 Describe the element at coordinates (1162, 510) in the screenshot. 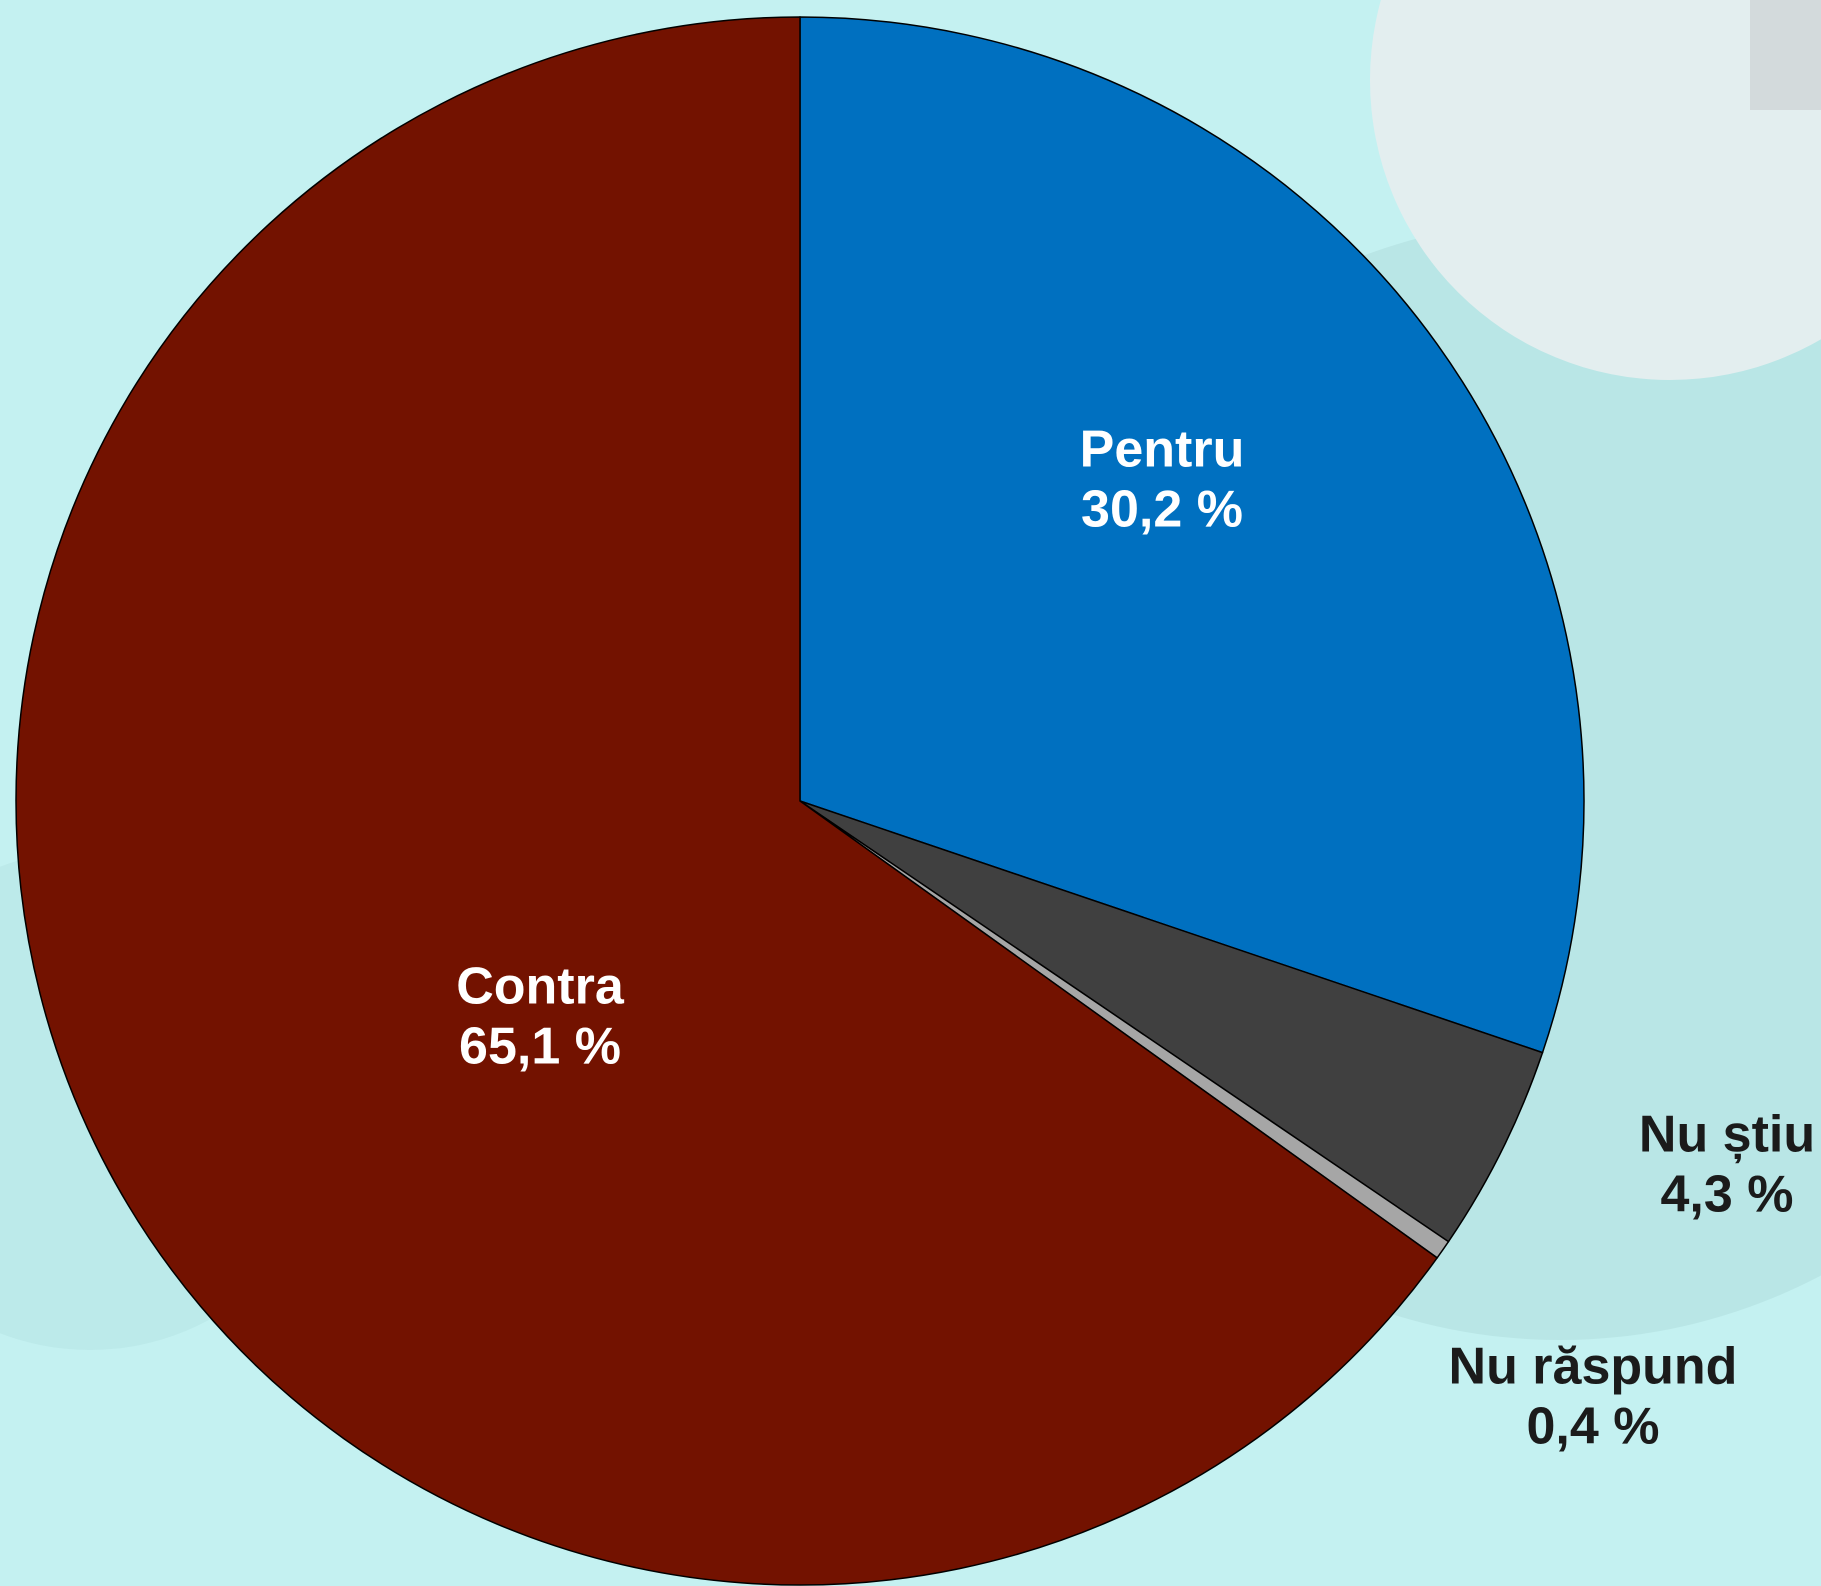

I see `value-label: 30,2 %` at that location.